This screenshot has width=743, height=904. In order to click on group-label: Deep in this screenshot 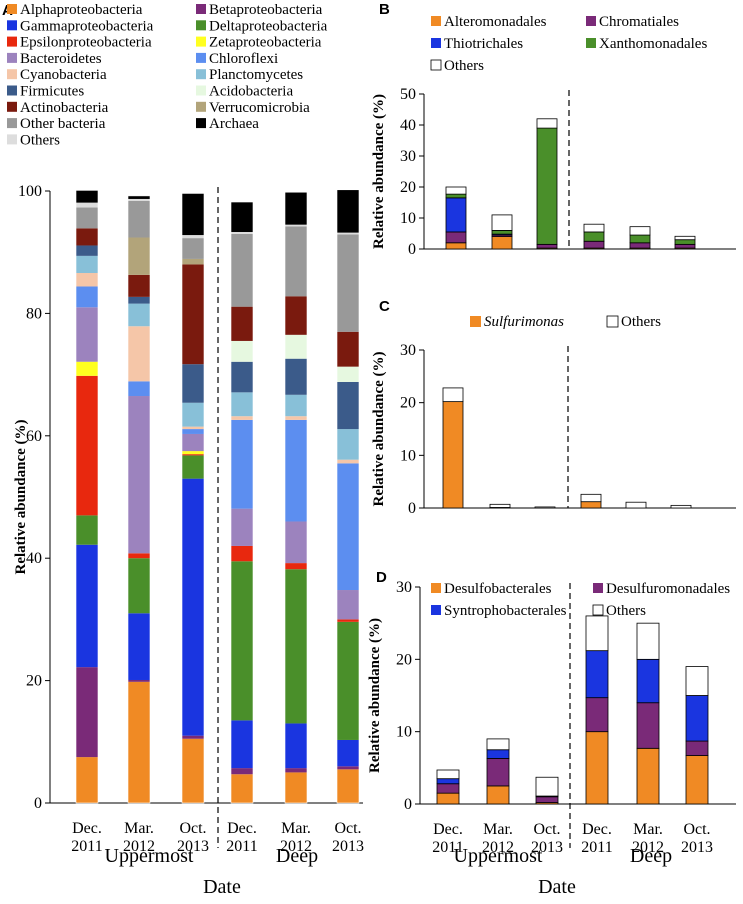, I will do `click(651, 856)`.